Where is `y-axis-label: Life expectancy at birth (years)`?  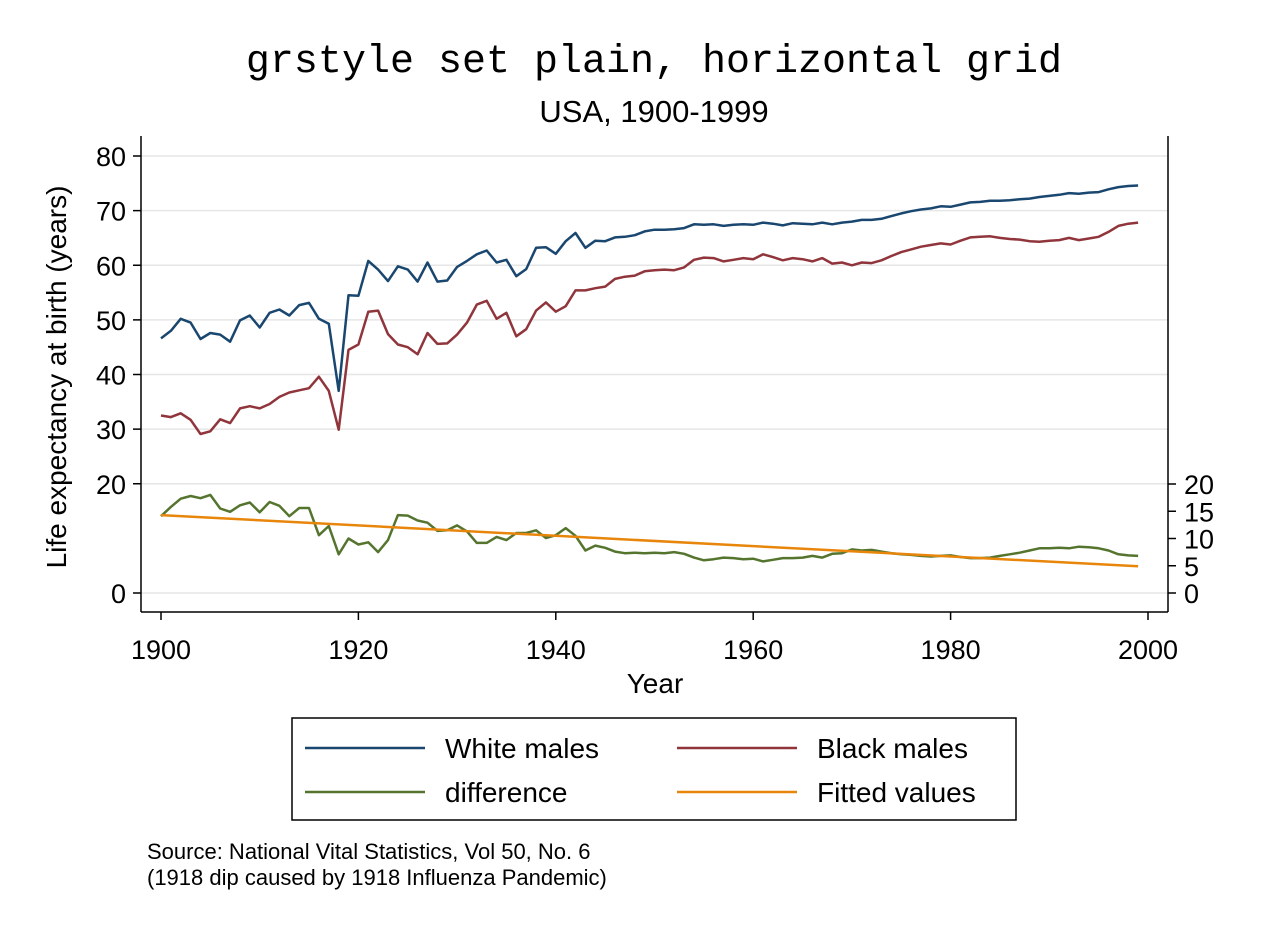 y-axis-label: Life expectancy at birth (years) is located at coordinates (56, 377).